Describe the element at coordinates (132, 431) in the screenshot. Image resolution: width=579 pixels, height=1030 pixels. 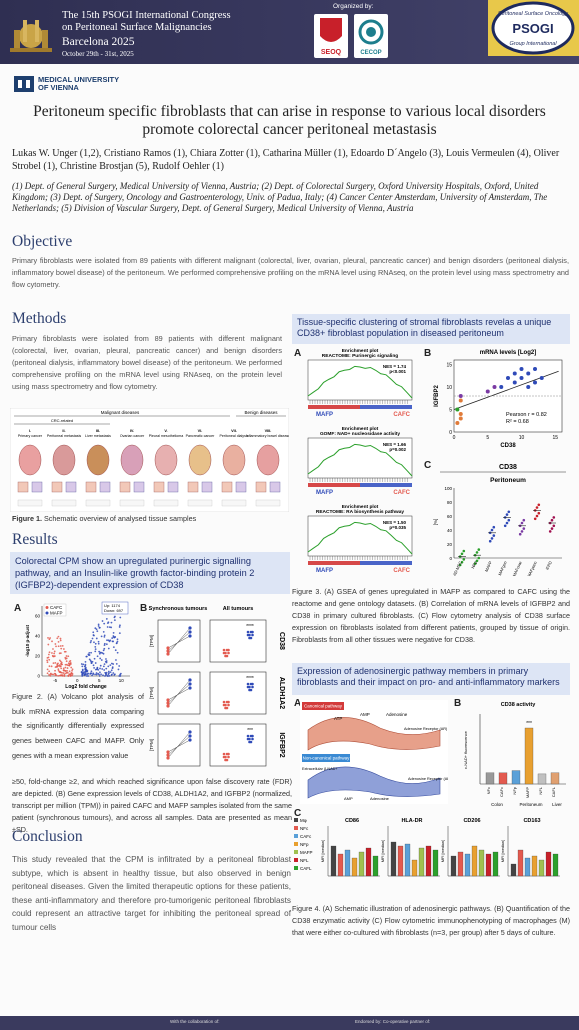
I see `fig1-column-label: IV.` at that location.